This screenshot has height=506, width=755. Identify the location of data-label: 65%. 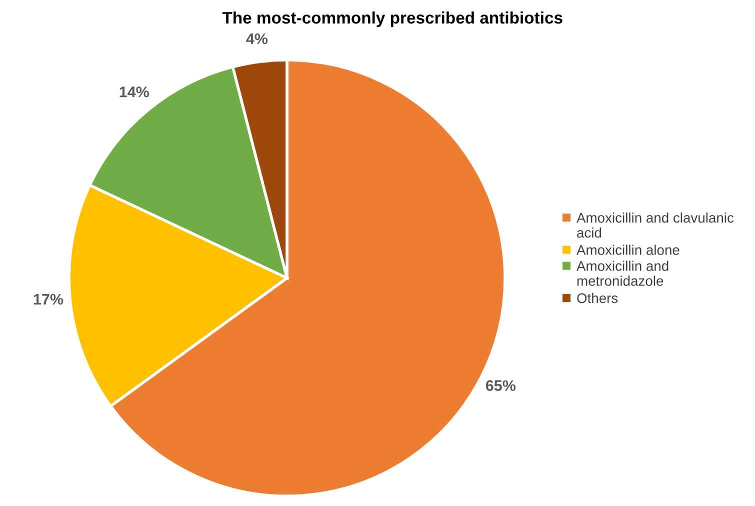
(501, 385).